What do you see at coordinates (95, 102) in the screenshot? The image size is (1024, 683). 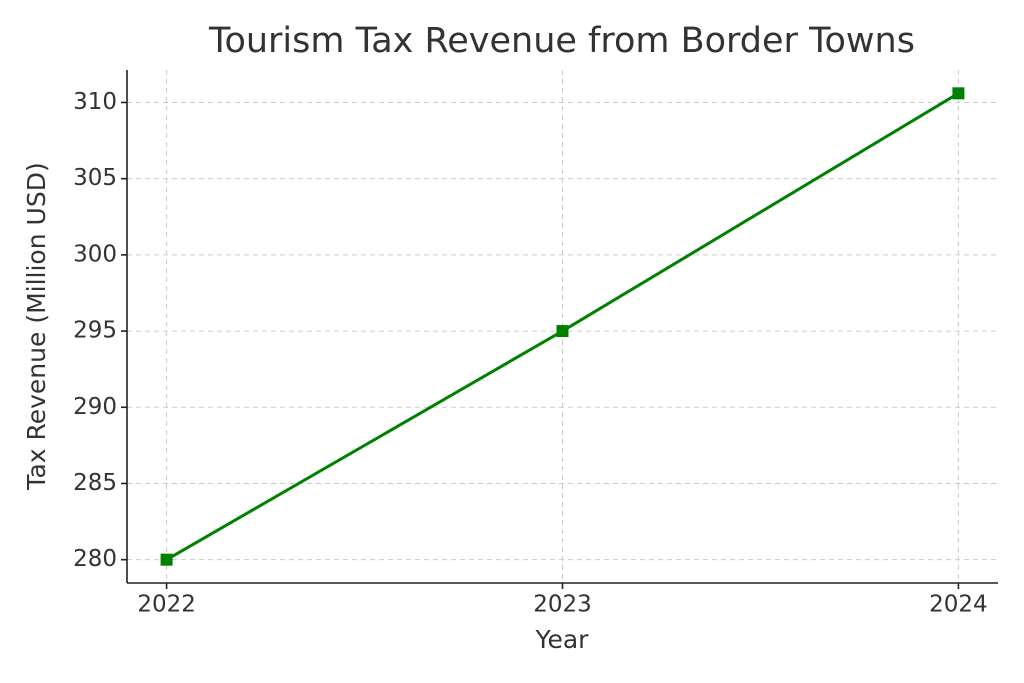 I see `y-tick-label: 310` at bounding box center [95, 102].